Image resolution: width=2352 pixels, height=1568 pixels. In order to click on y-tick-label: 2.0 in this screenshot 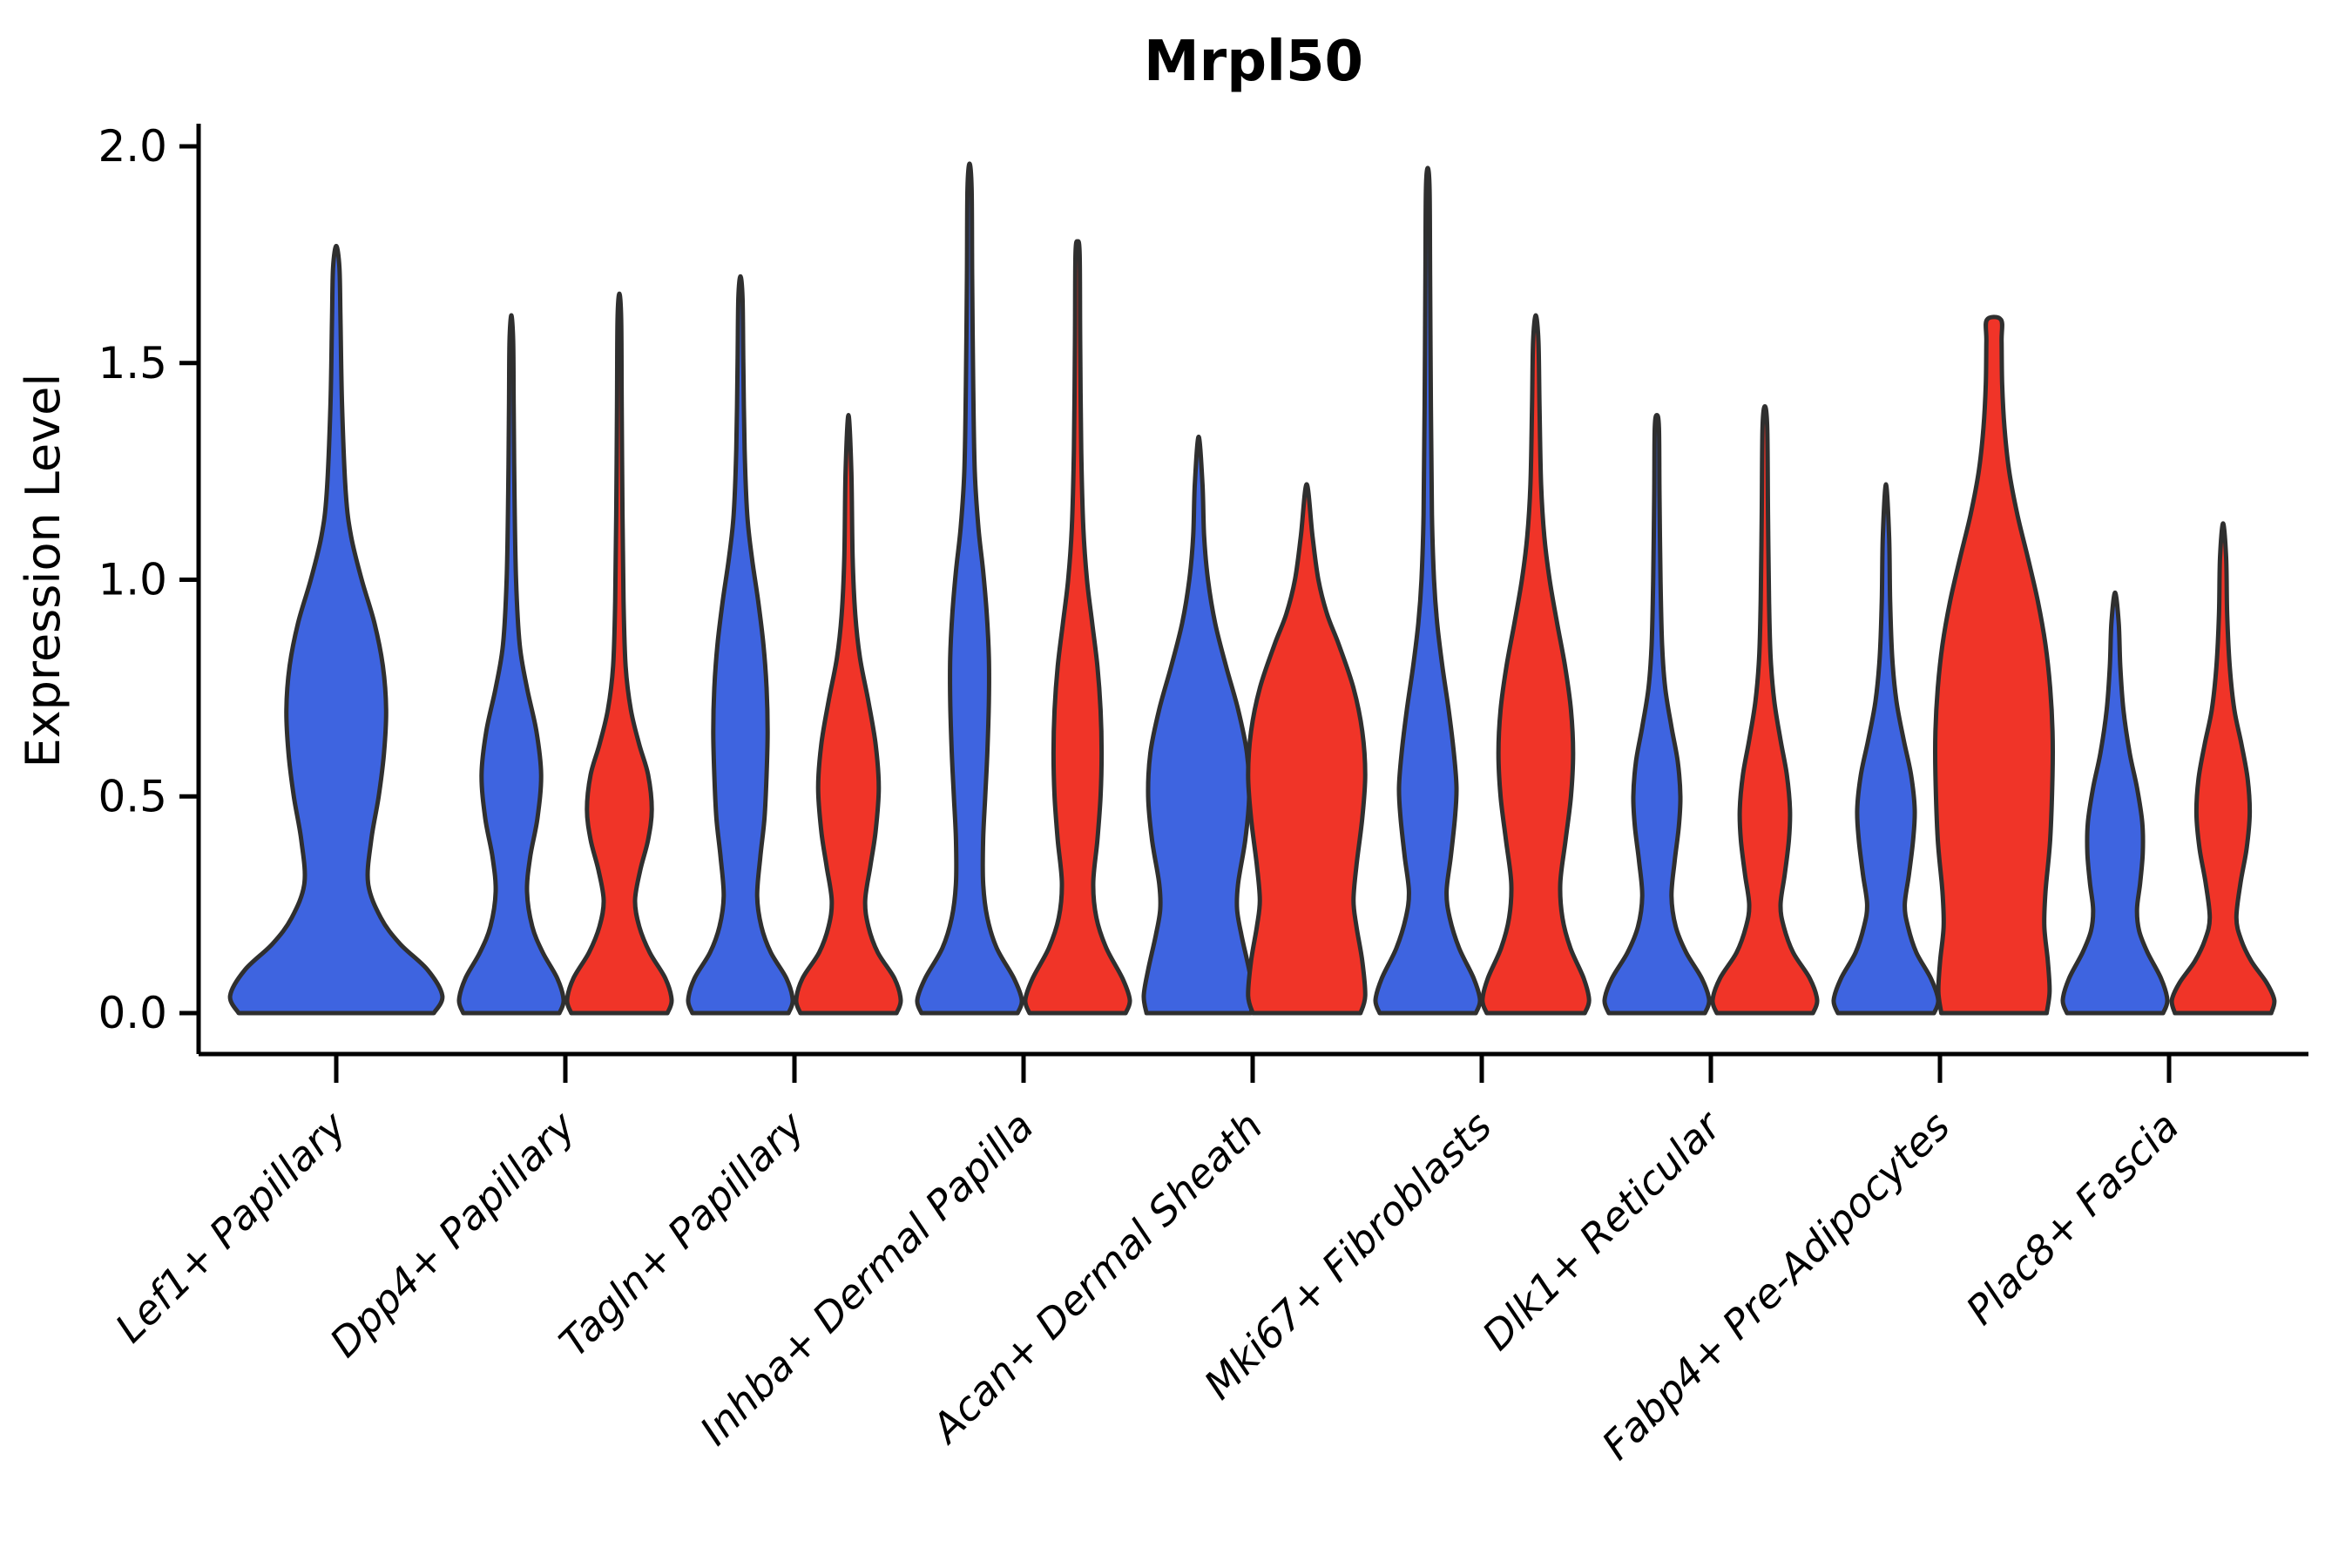, I will do `click(132, 146)`.